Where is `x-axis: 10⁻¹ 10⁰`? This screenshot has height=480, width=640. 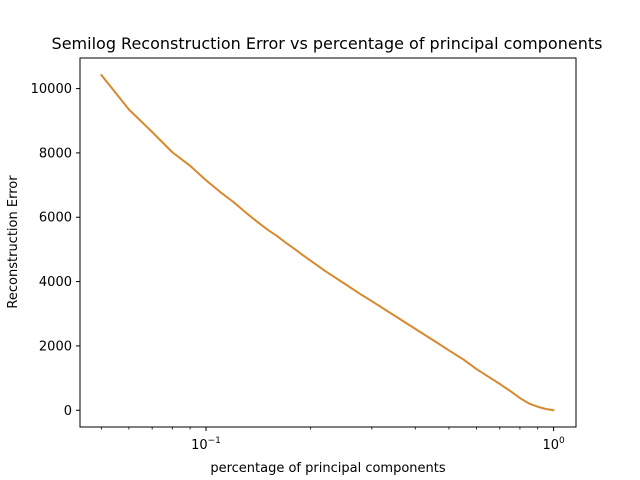 x-axis: 10⁻¹ 10⁰ is located at coordinates (332, 440).